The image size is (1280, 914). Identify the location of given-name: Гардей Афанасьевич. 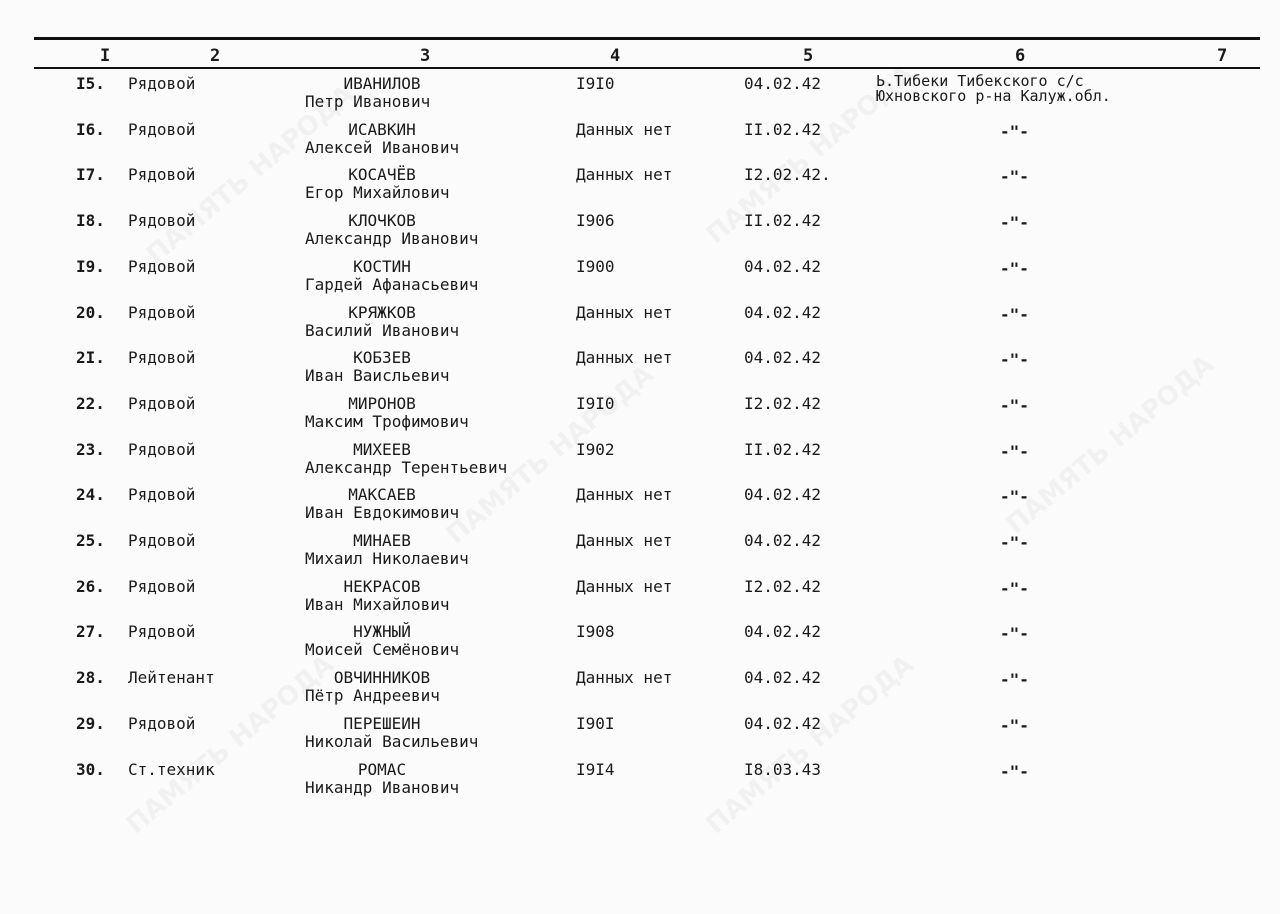
(392, 284).